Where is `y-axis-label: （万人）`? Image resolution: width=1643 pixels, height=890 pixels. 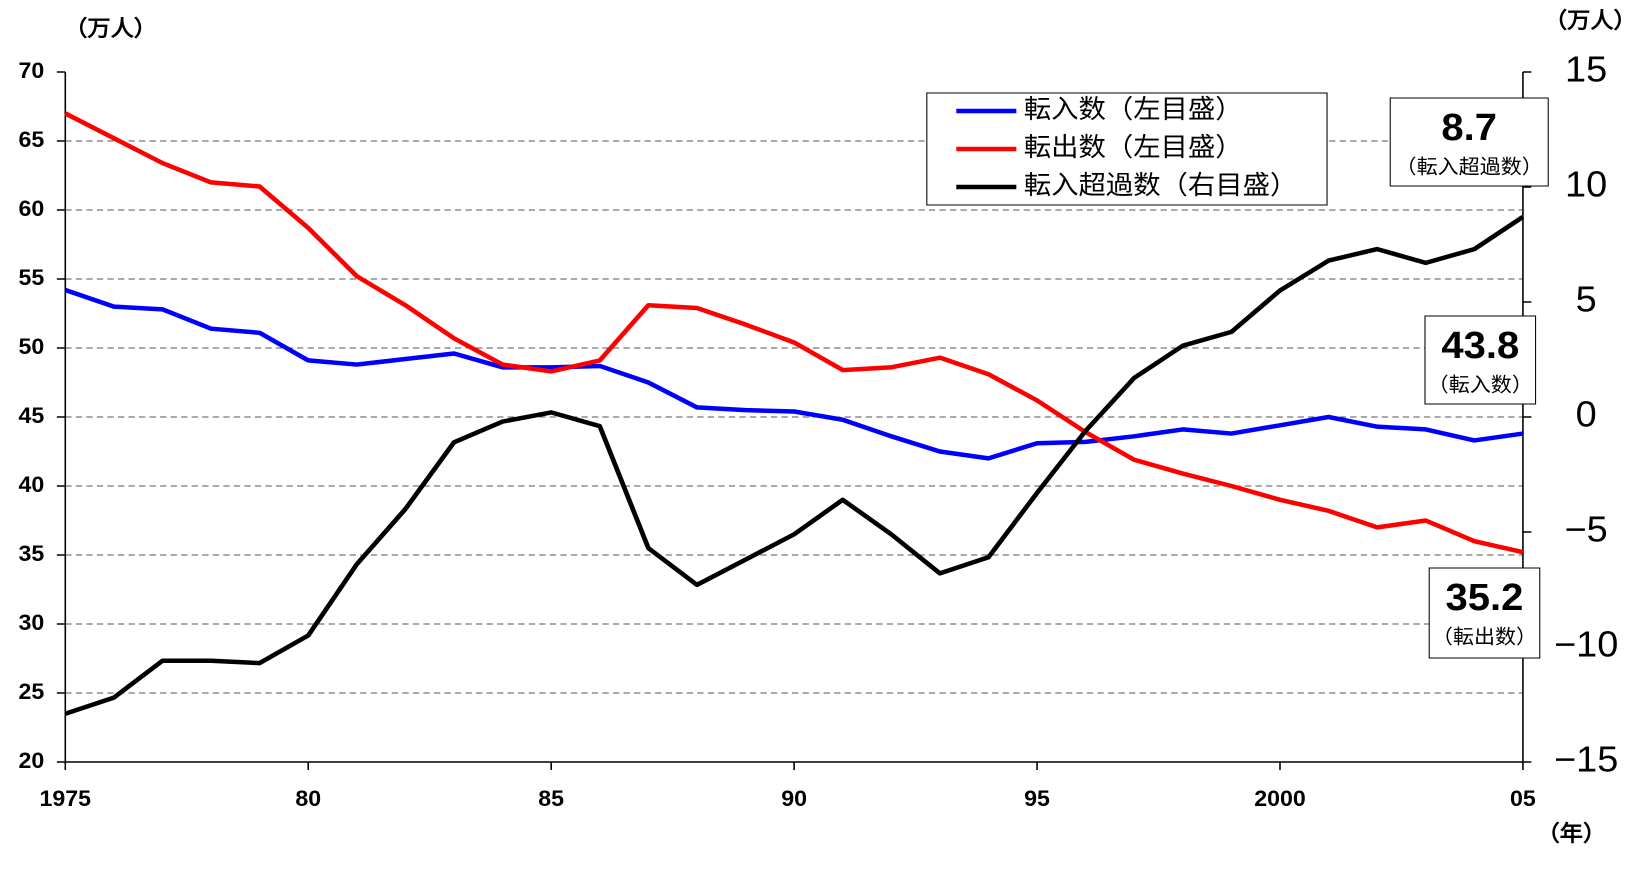 y-axis-label: （万人） is located at coordinates (110, 28).